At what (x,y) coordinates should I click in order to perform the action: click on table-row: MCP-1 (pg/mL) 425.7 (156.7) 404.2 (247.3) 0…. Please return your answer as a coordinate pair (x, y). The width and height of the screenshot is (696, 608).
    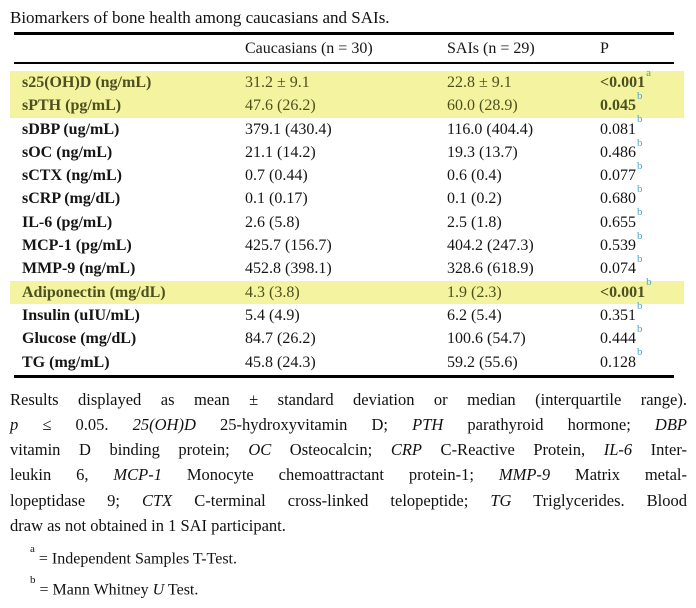
    Looking at the image, I should click on (347, 243).